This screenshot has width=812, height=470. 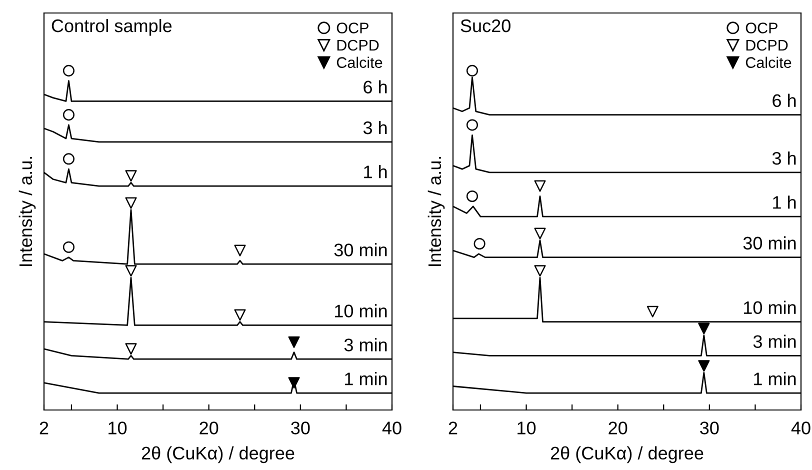 I want to click on chart-title: Suc20, so click(x=485, y=25).